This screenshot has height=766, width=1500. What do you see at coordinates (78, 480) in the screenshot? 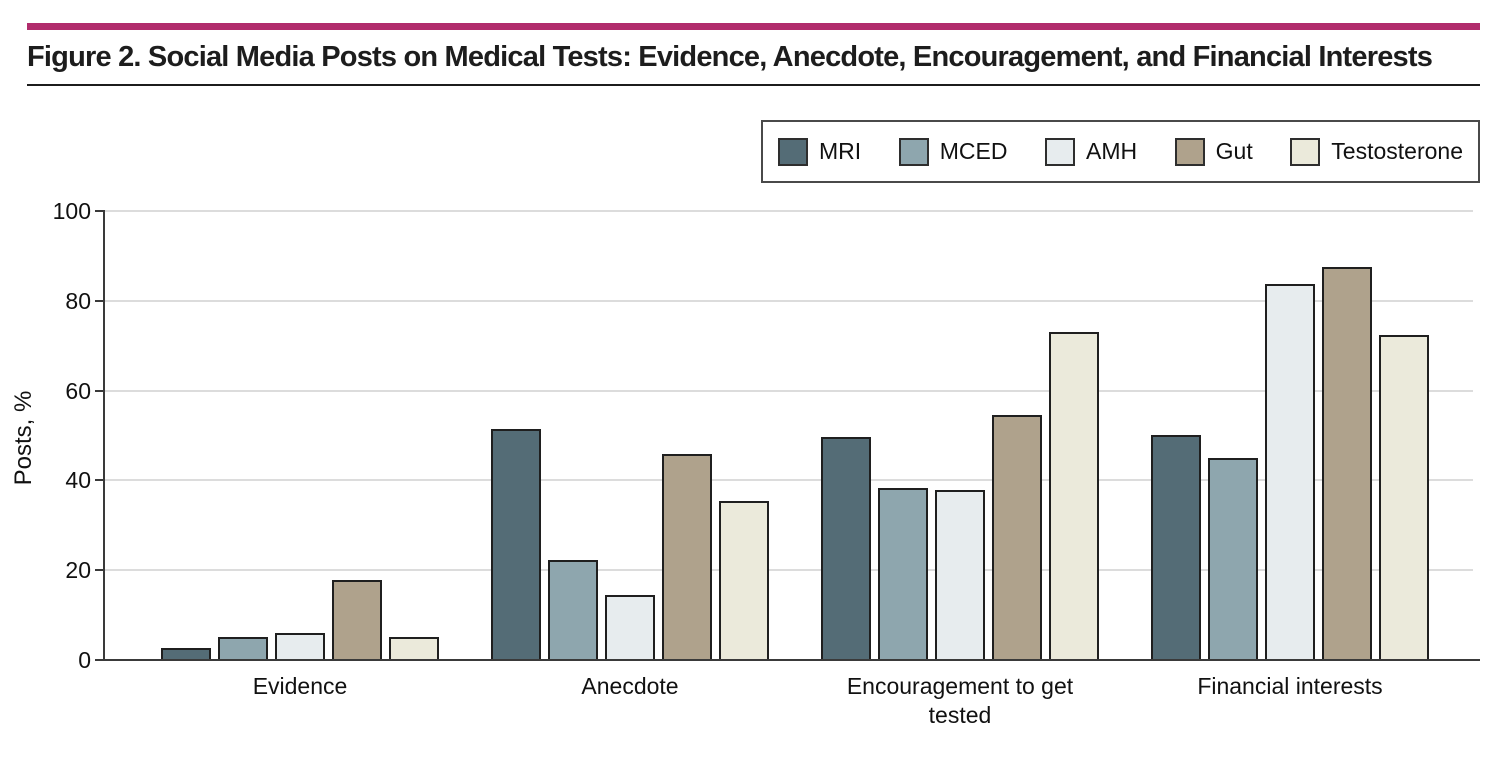
I see `y-tick-label-40: 40` at bounding box center [78, 480].